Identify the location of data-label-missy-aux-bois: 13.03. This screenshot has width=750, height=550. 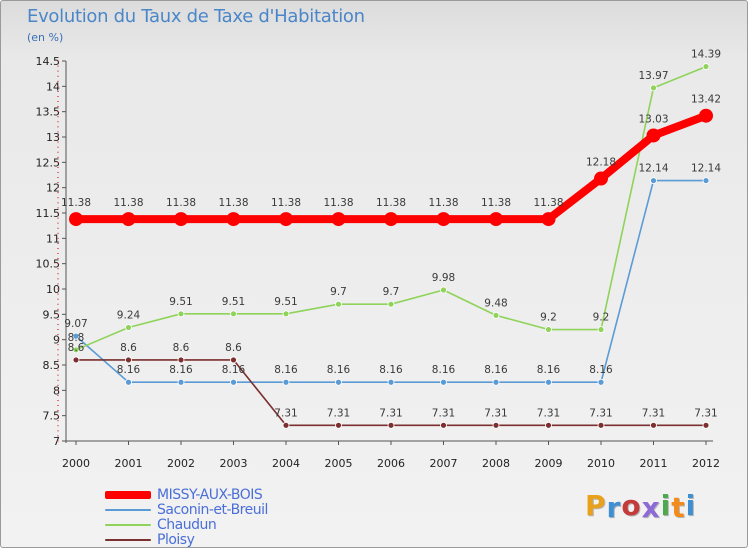
(653, 119).